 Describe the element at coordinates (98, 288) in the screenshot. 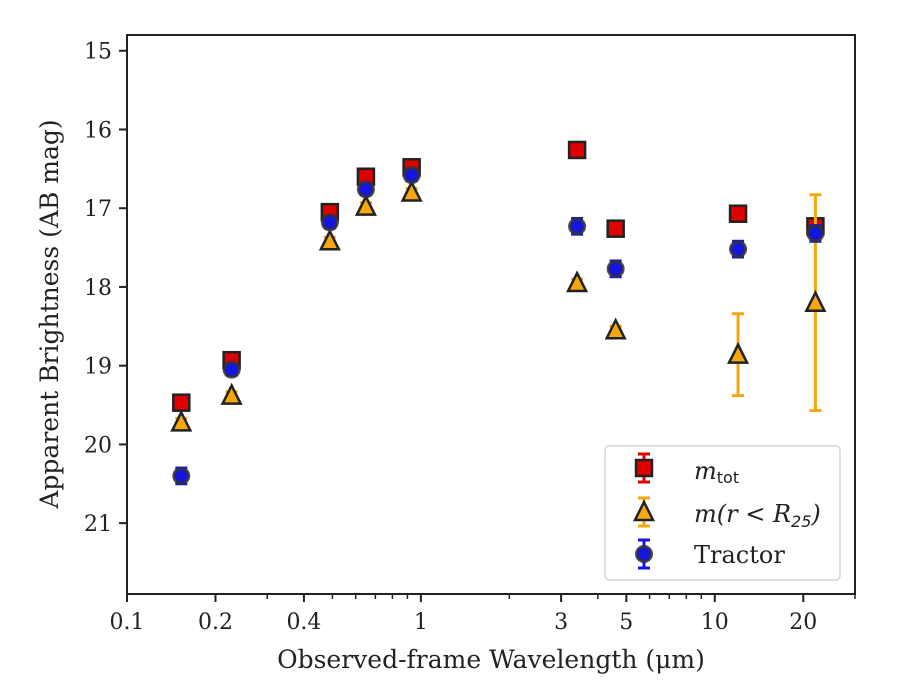

I see `y-tick-label-3: 18` at that location.